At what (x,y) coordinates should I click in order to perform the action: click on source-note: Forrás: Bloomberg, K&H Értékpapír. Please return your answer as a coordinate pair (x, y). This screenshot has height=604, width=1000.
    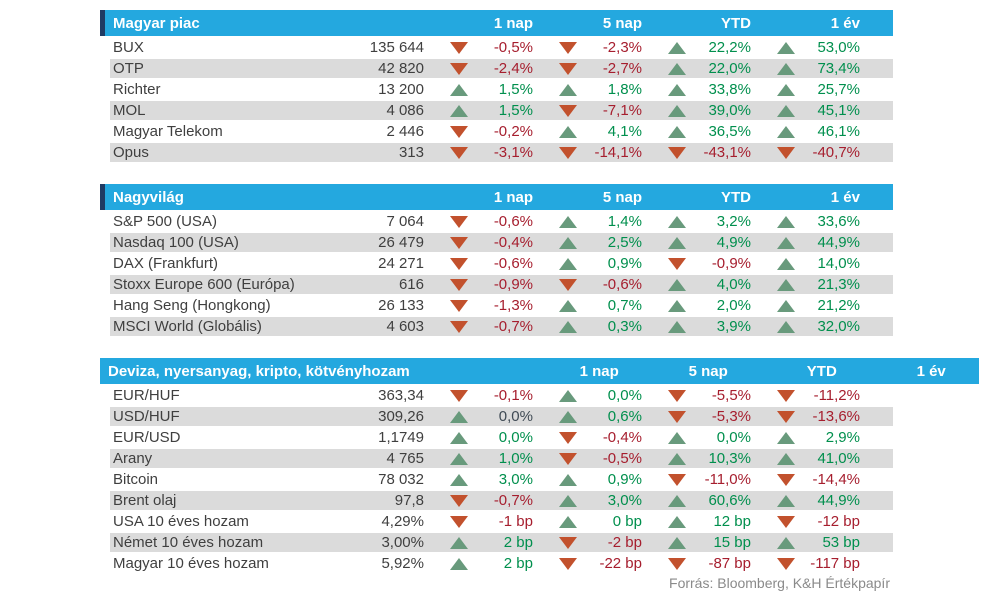
    Looking at the image, I should click on (779, 583).